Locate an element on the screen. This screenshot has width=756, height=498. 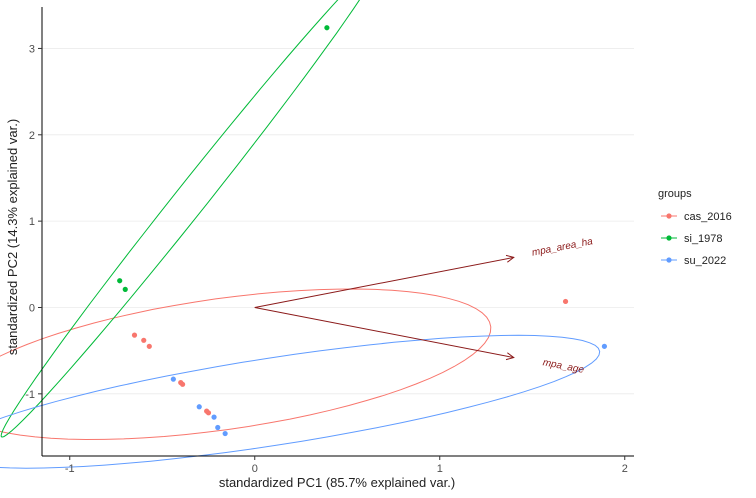
y-tick-label: 1 is located at coordinates (32, 222).